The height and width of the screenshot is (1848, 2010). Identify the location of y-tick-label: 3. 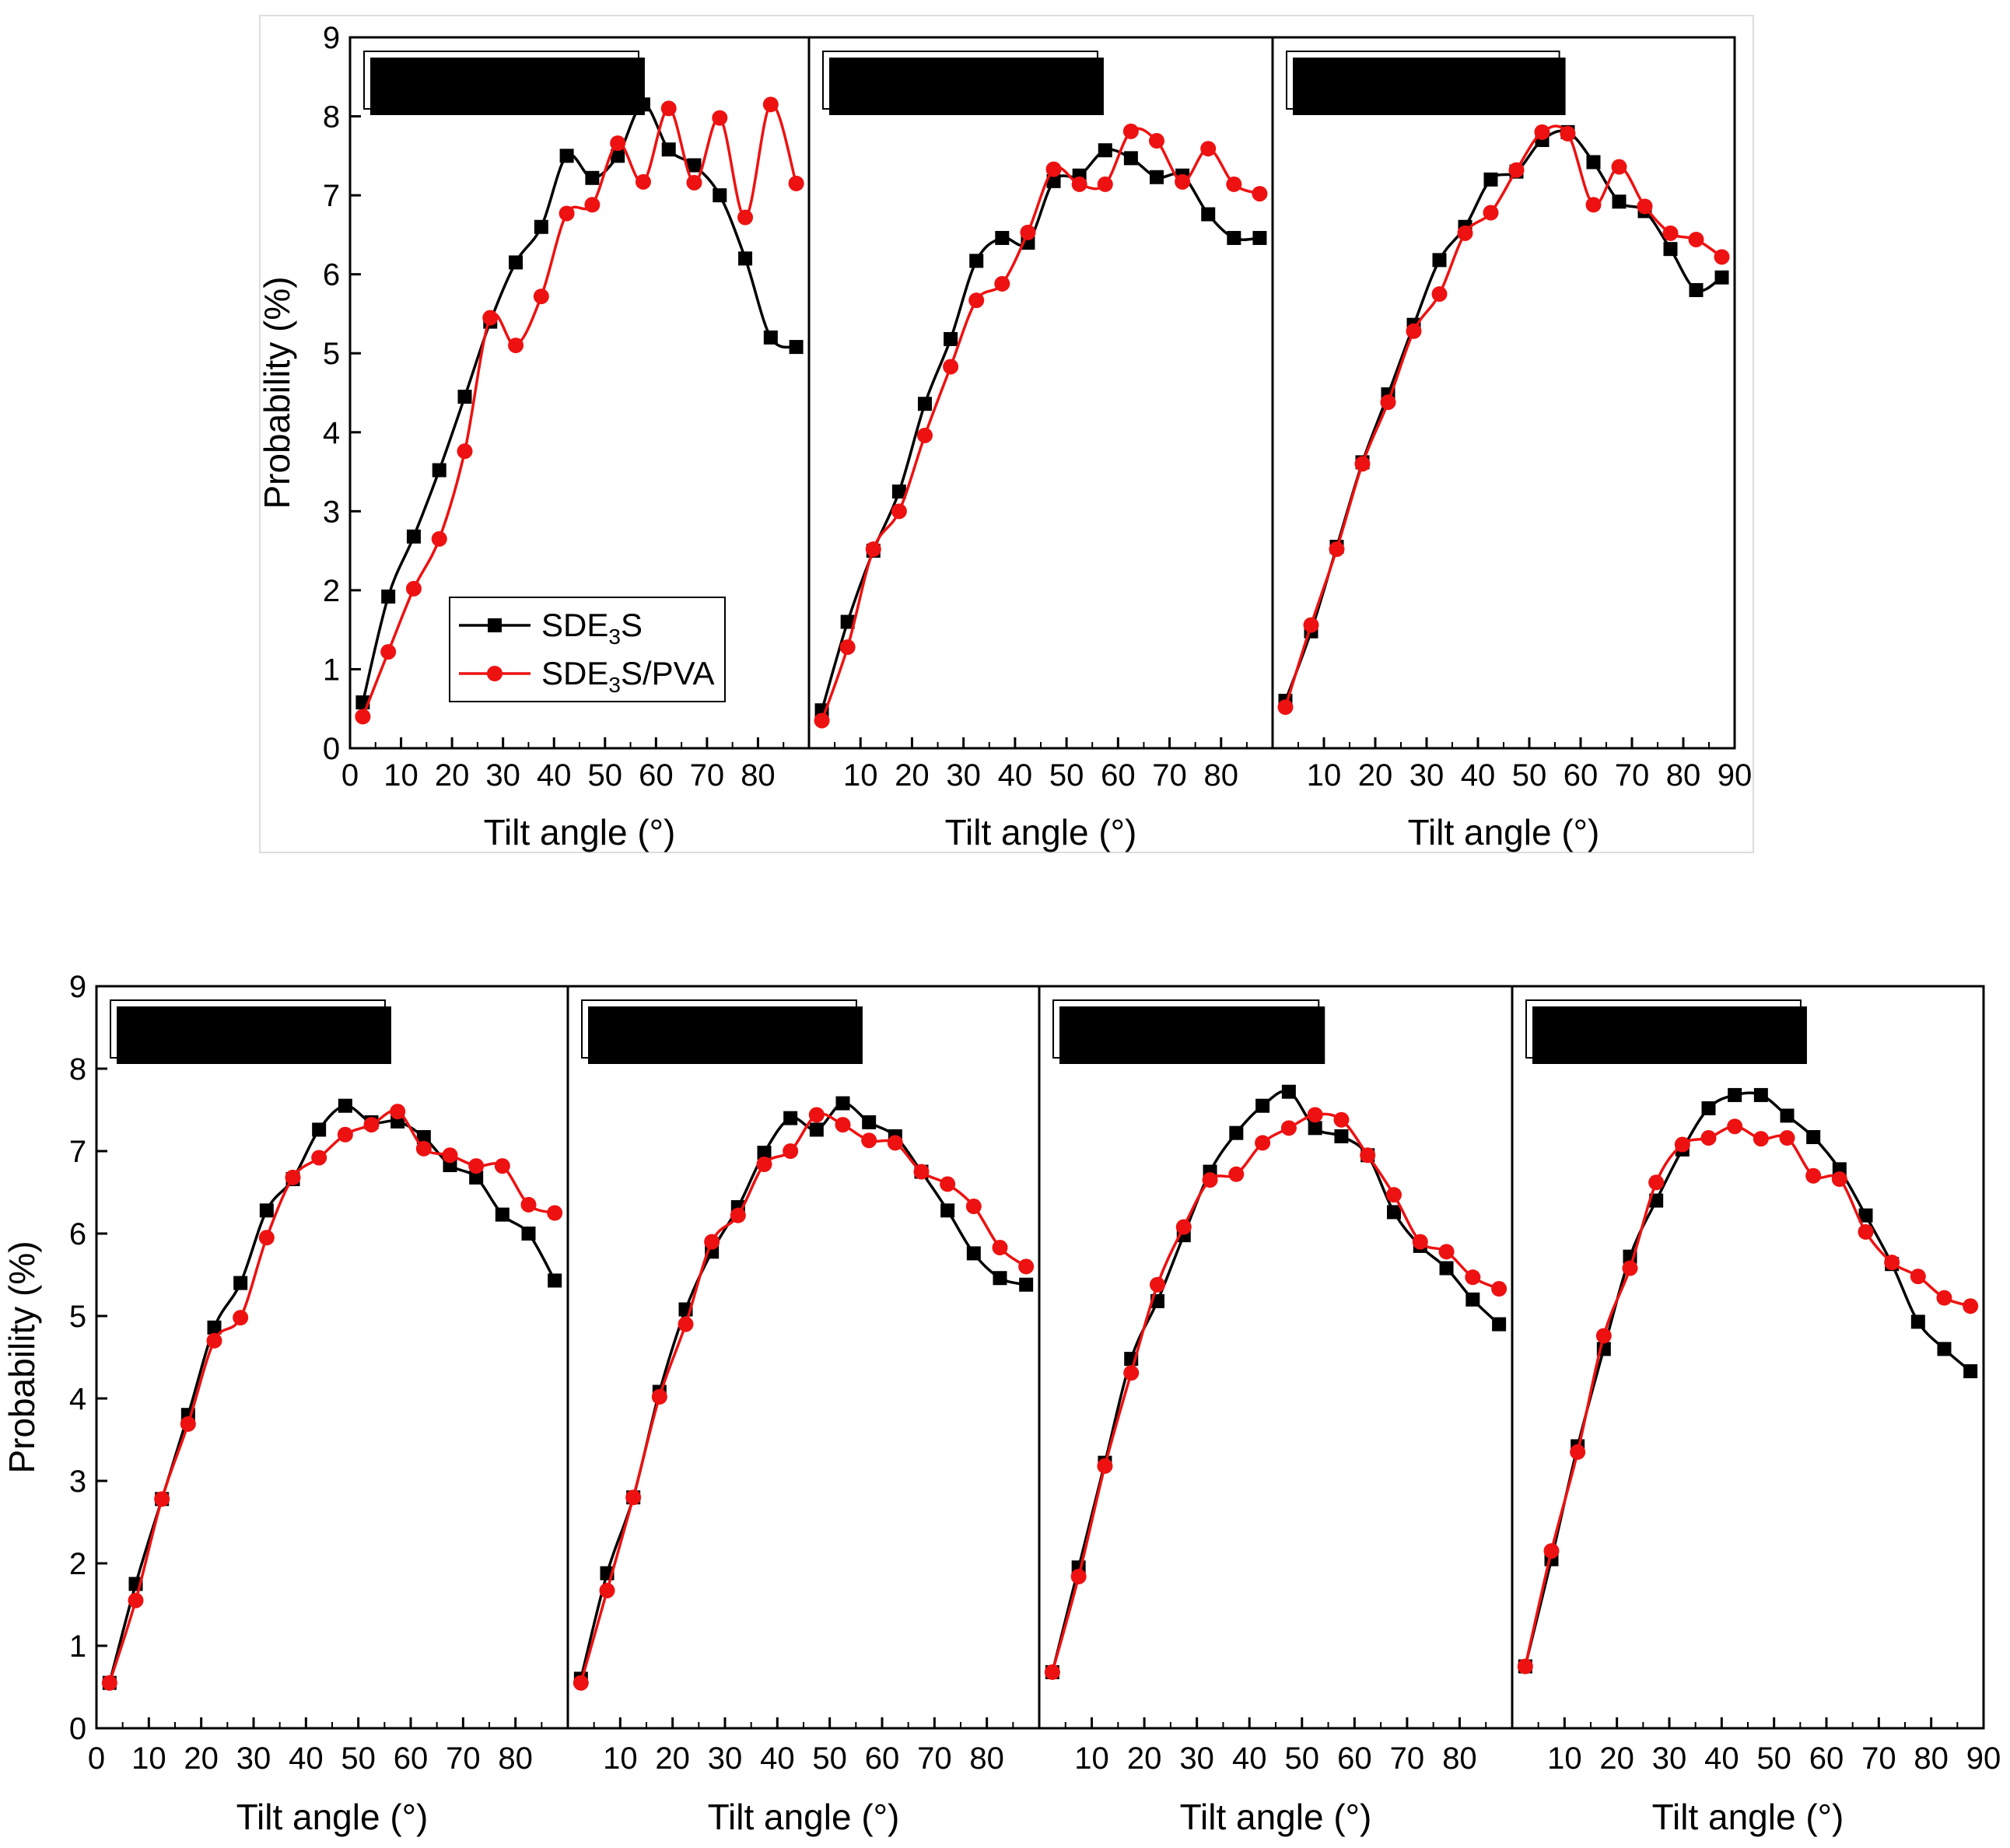
(332, 512).